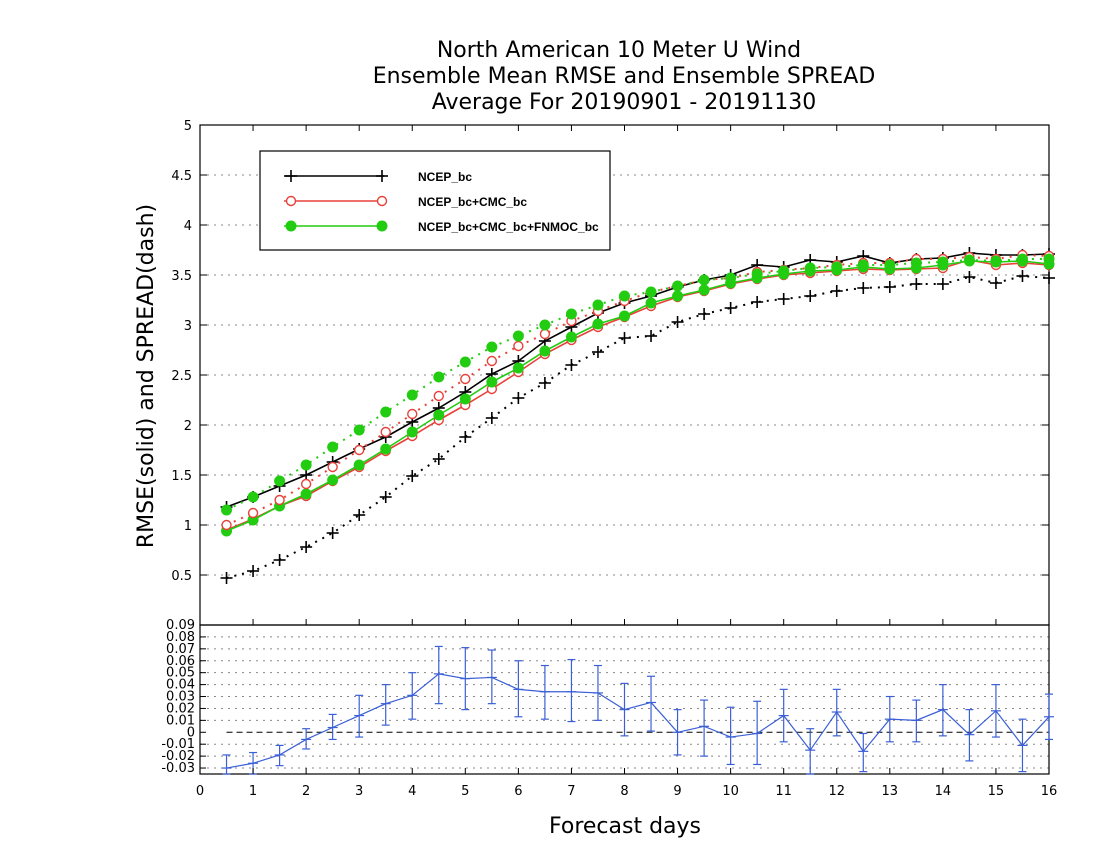 This screenshot has height=850, width=1100. Describe the element at coordinates (638, 721) in the screenshot. I see `diff-series-line` at that location.